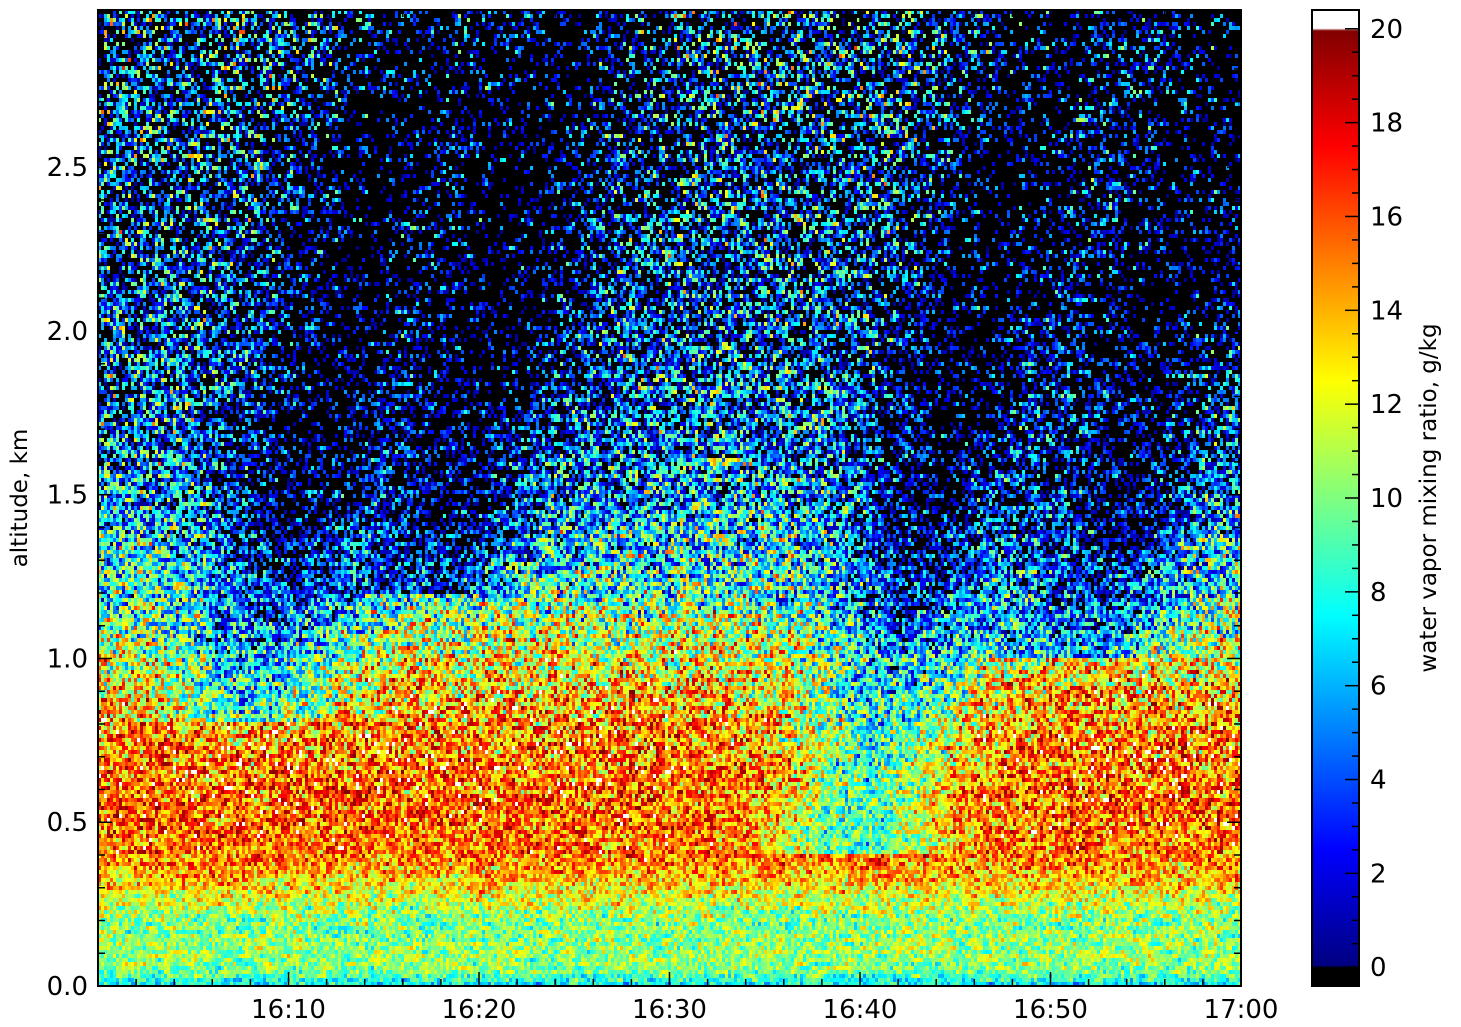 The image size is (1461, 1027). What do you see at coordinates (1241, 1010) in the screenshot?
I see `x-tick-label: 17:00` at bounding box center [1241, 1010].